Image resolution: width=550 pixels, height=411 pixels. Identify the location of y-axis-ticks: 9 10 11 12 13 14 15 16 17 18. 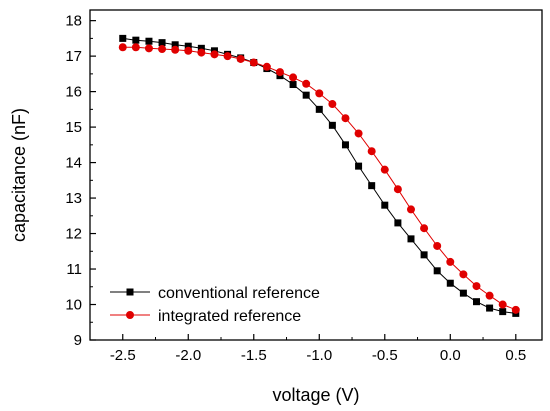
(80, 181).